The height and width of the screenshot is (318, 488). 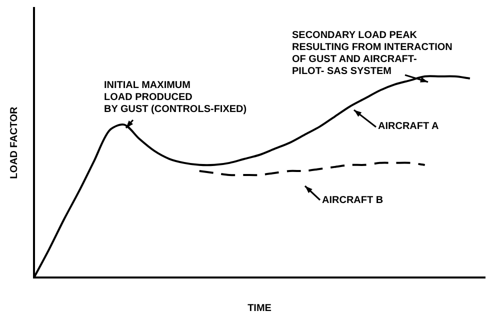 I want to click on x-axis-title: TIME, so click(x=260, y=308).